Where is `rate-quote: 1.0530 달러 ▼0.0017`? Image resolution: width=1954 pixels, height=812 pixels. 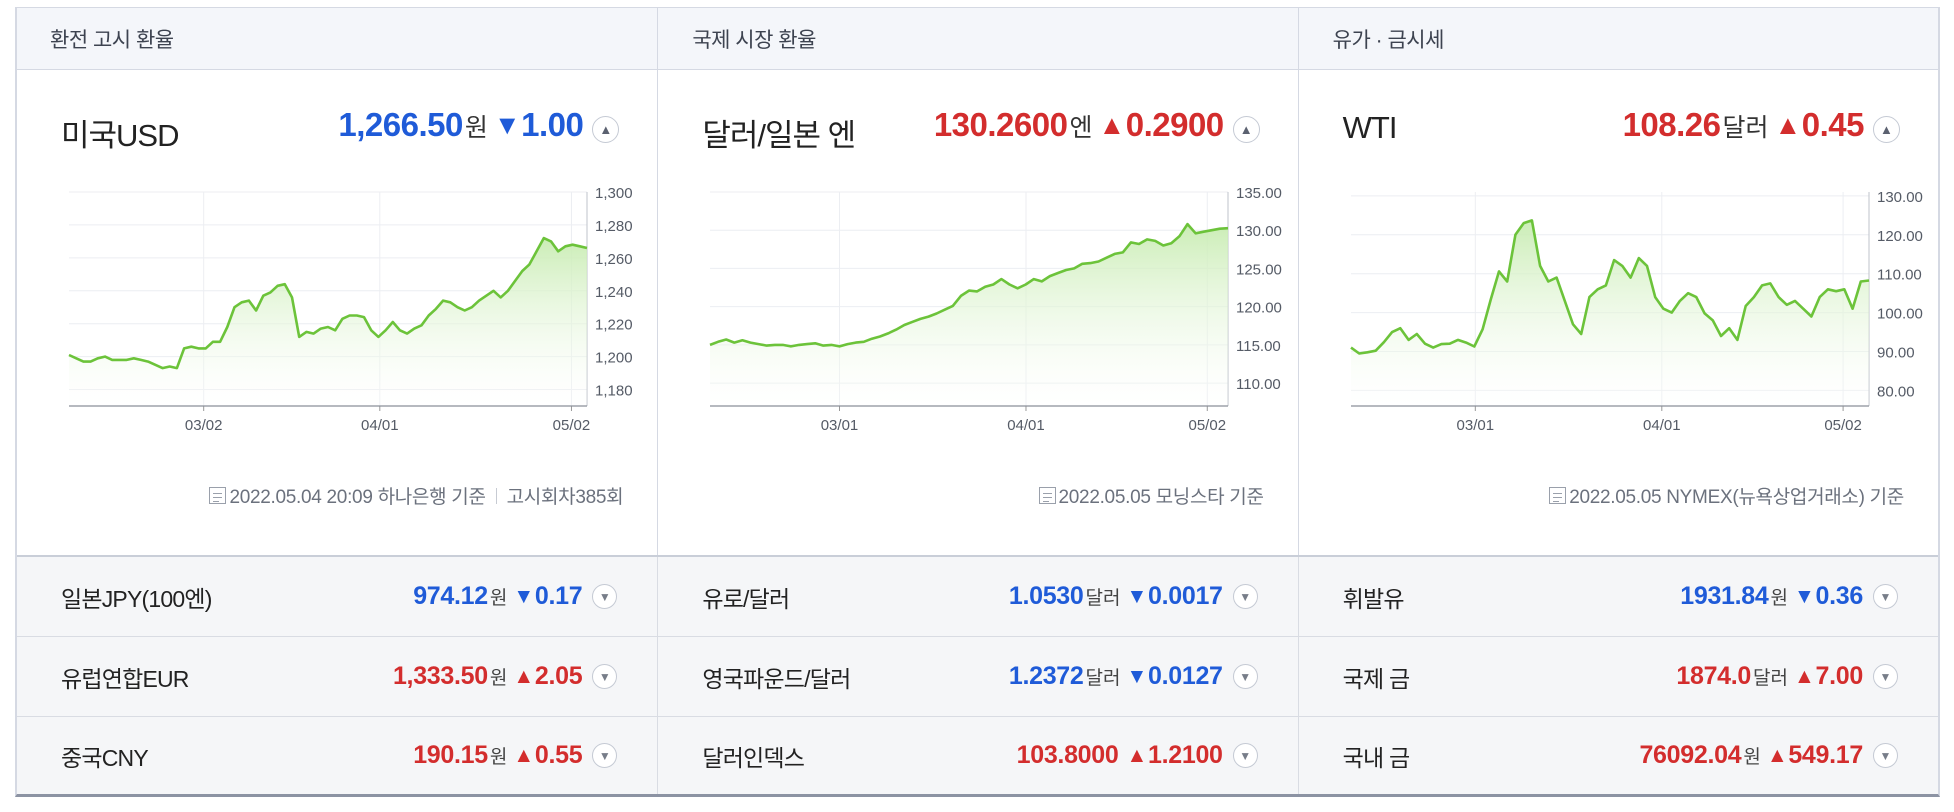
rate-quote: 1.0530 달러 ▼0.0017 is located at coordinates (1116, 596).